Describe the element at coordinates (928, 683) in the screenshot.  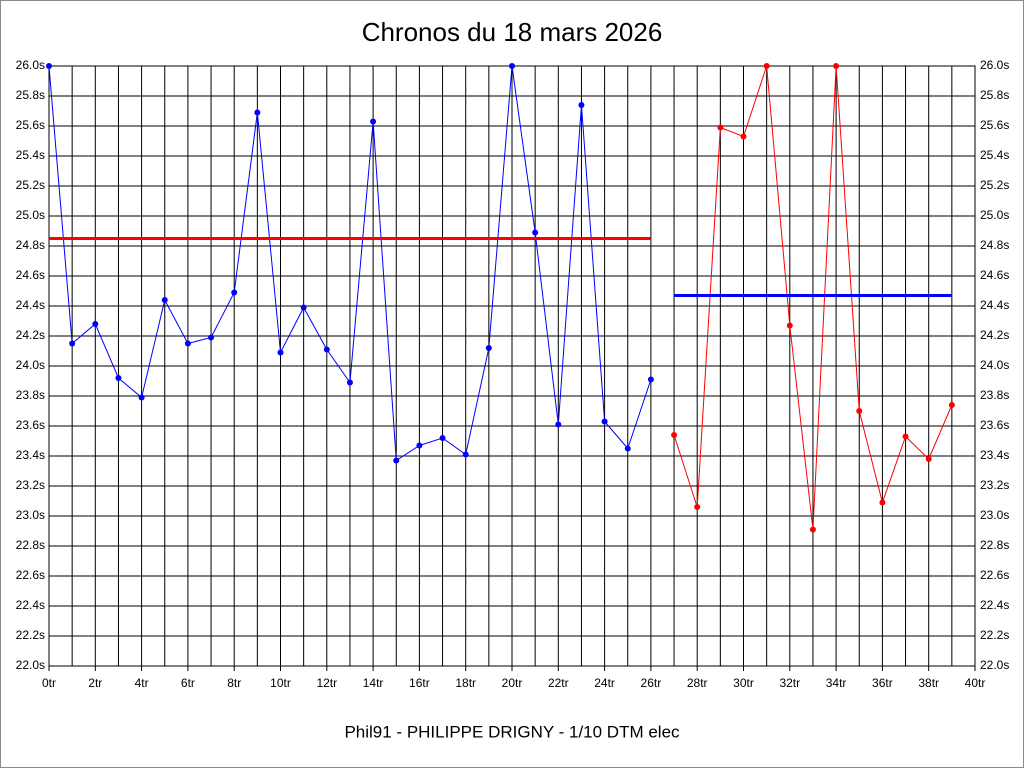
I see `x-tick-label: 38tr` at that location.